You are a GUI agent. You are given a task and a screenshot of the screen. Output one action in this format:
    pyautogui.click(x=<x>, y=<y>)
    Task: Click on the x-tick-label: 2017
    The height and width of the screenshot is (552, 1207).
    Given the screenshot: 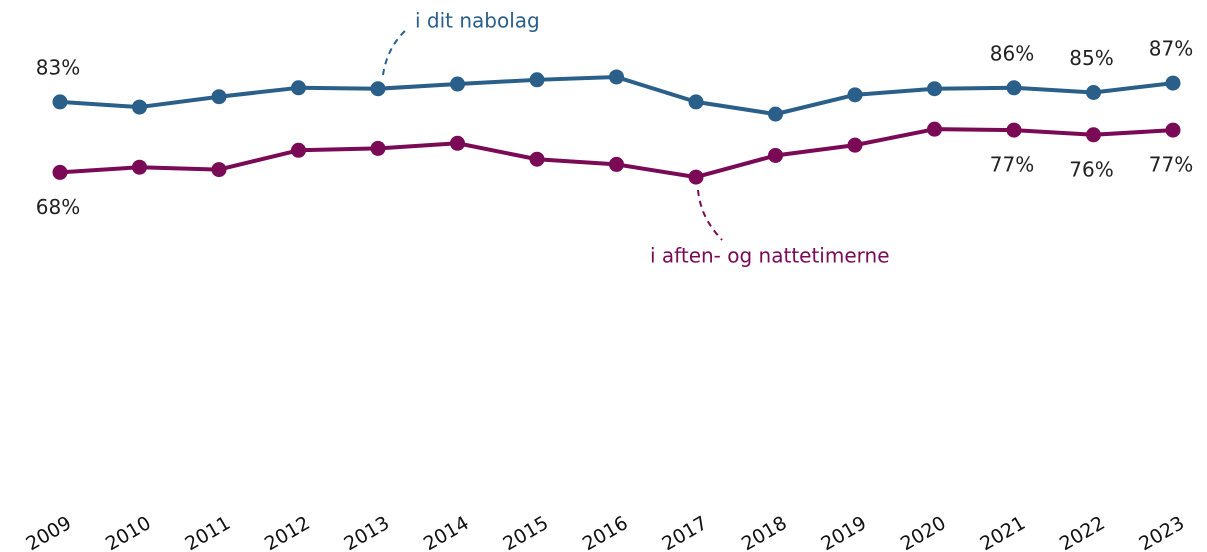 What is the action you would take?
    pyautogui.click(x=684, y=532)
    